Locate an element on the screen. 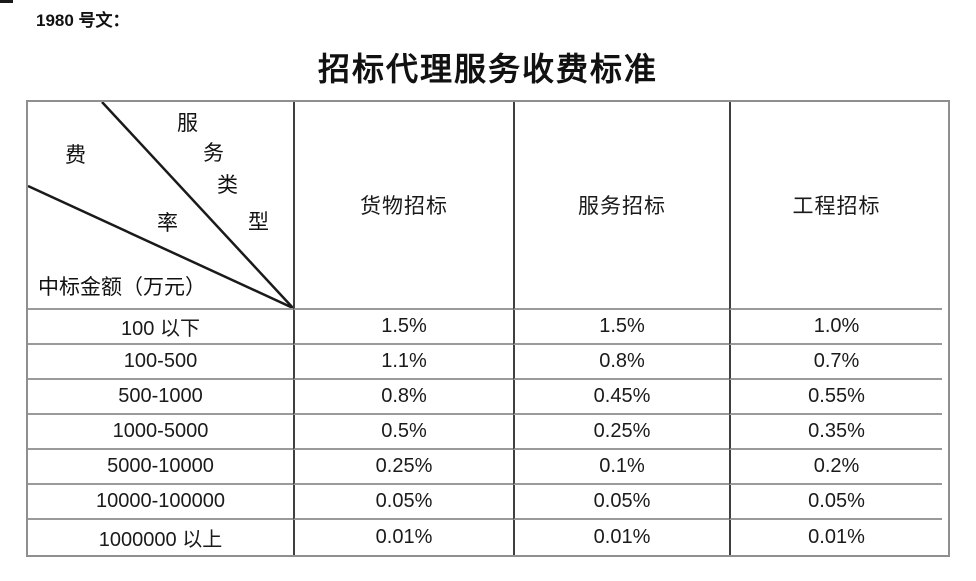 This screenshot has height=581, width=976. row-label: 1000-5000 is located at coordinates (160, 432).